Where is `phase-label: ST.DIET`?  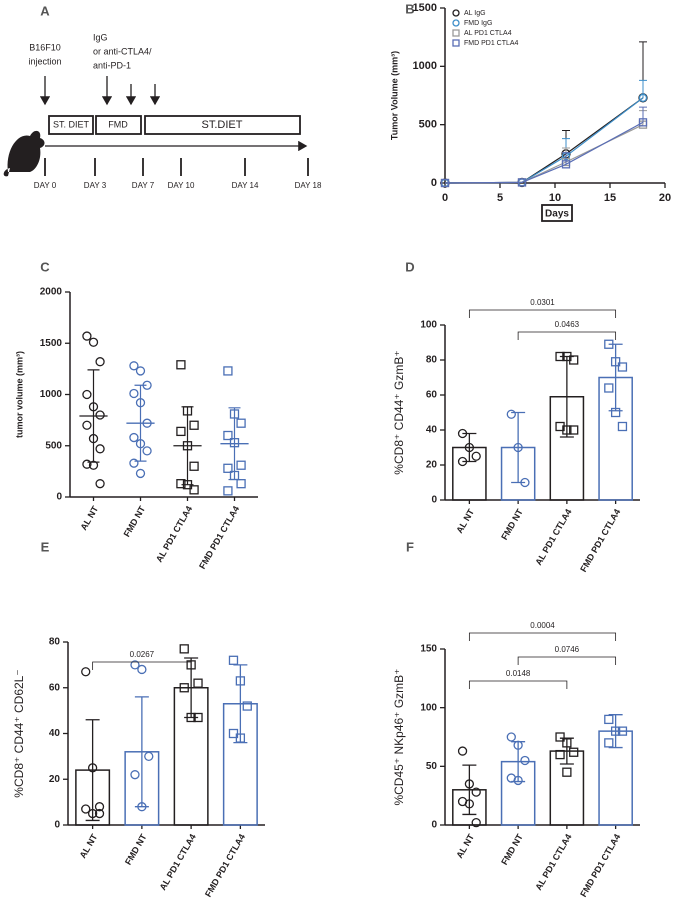 phase-label: ST.DIET is located at coordinates (222, 125).